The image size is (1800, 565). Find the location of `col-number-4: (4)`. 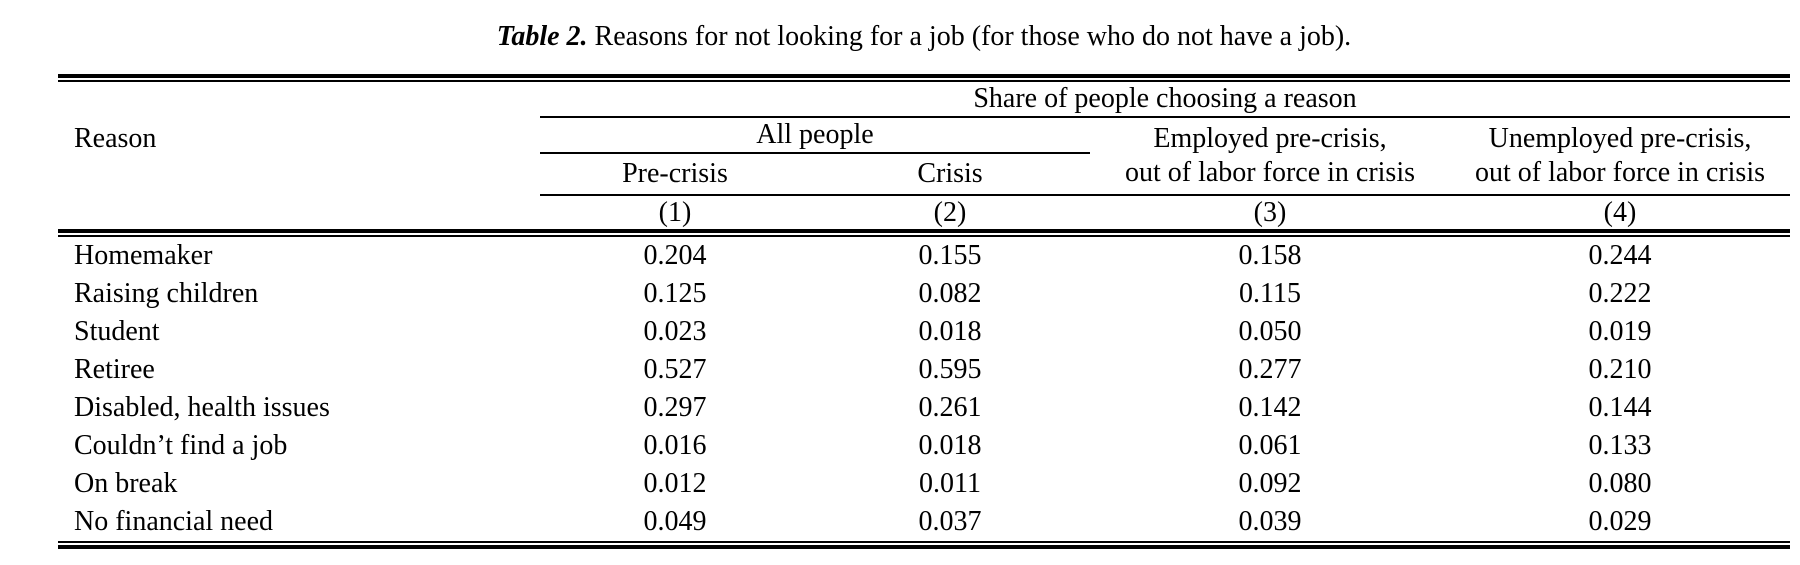

col-number-4: (4) is located at coordinates (1620, 212).